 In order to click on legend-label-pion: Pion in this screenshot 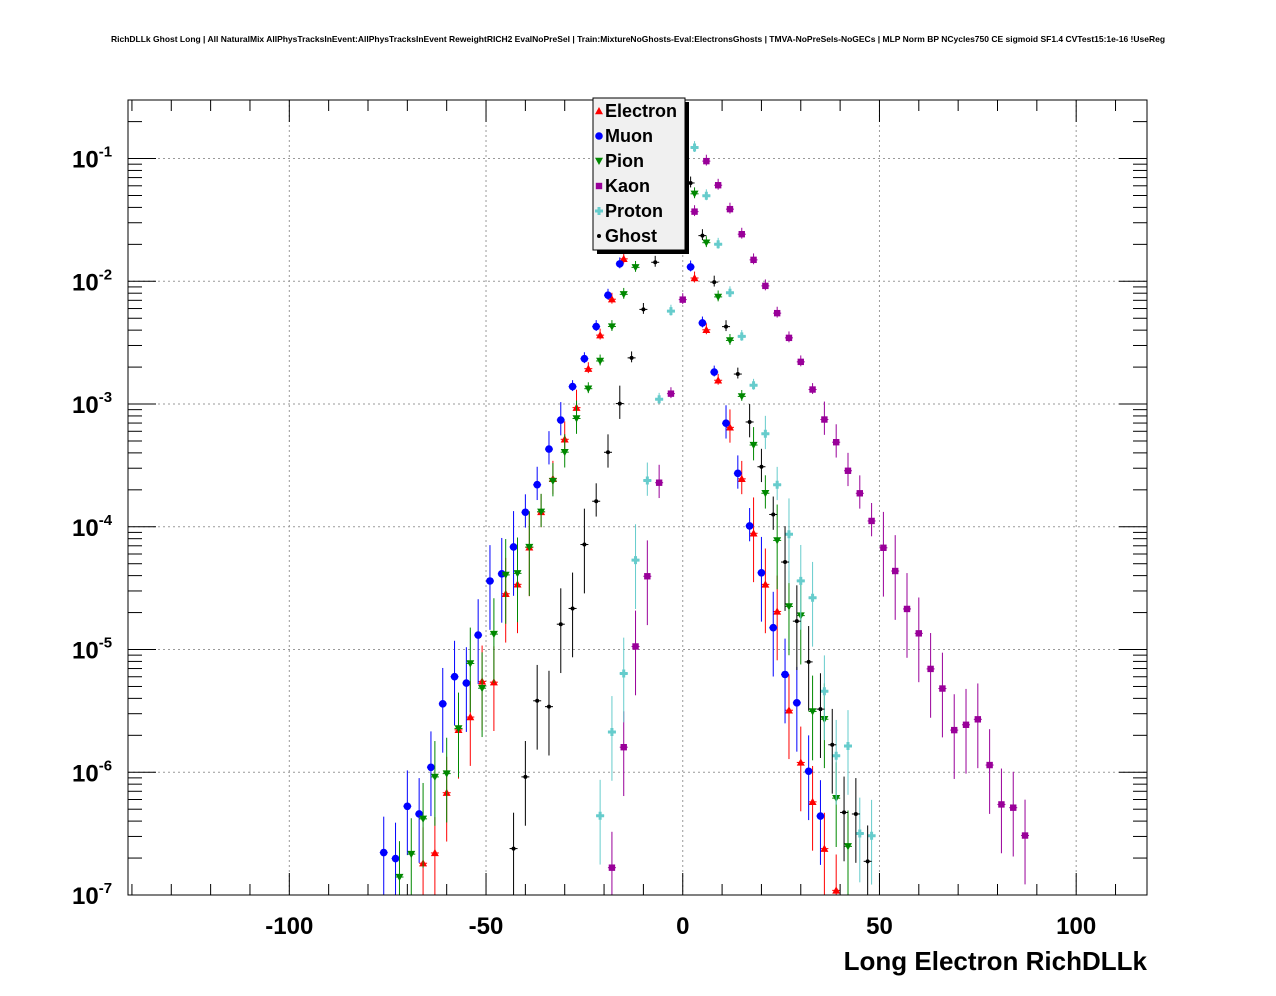, I will do `click(624, 161)`.